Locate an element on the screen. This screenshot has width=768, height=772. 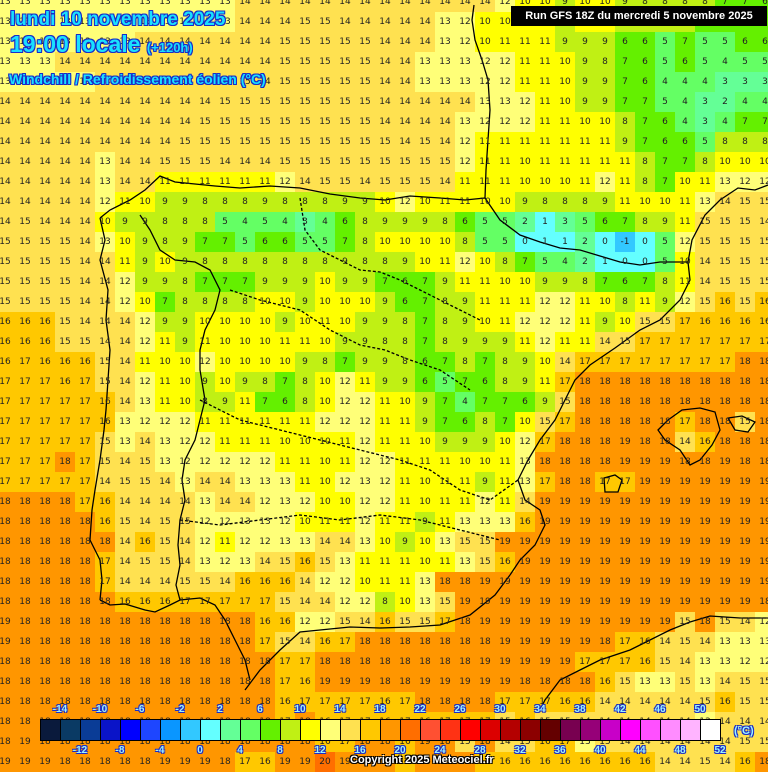
color-scale-label: 40 is located at coordinates (600, 750).